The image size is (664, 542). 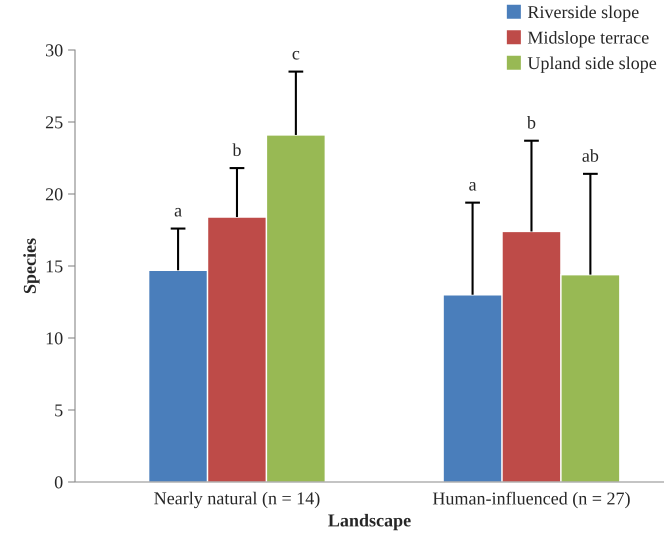 What do you see at coordinates (58, 482) in the screenshot?
I see `y-tick-label: 0` at bounding box center [58, 482].